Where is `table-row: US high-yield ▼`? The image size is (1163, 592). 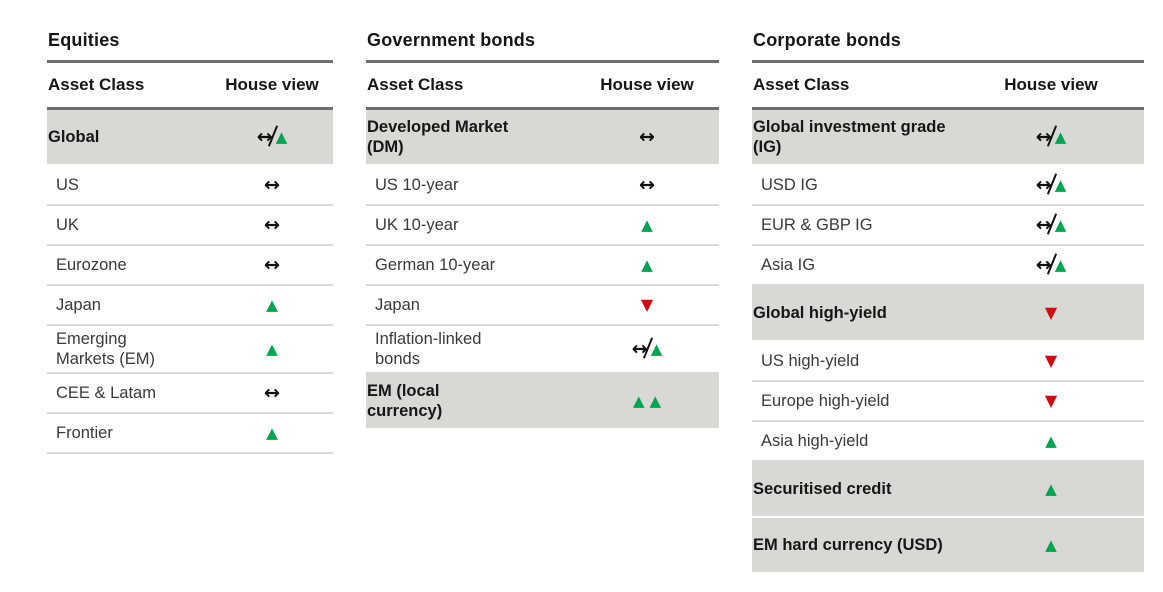
table-row: US high-yield ▼ is located at coordinates (948, 362).